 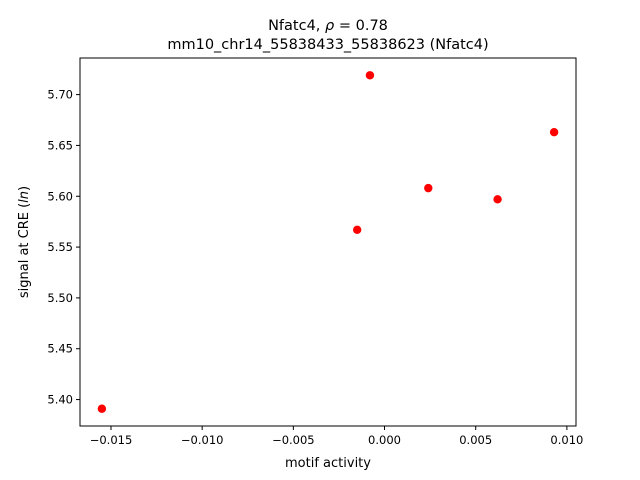 What do you see at coordinates (24, 188) in the screenshot?
I see `y-axis-label-suffix: )` at bounding box center [24, 188].